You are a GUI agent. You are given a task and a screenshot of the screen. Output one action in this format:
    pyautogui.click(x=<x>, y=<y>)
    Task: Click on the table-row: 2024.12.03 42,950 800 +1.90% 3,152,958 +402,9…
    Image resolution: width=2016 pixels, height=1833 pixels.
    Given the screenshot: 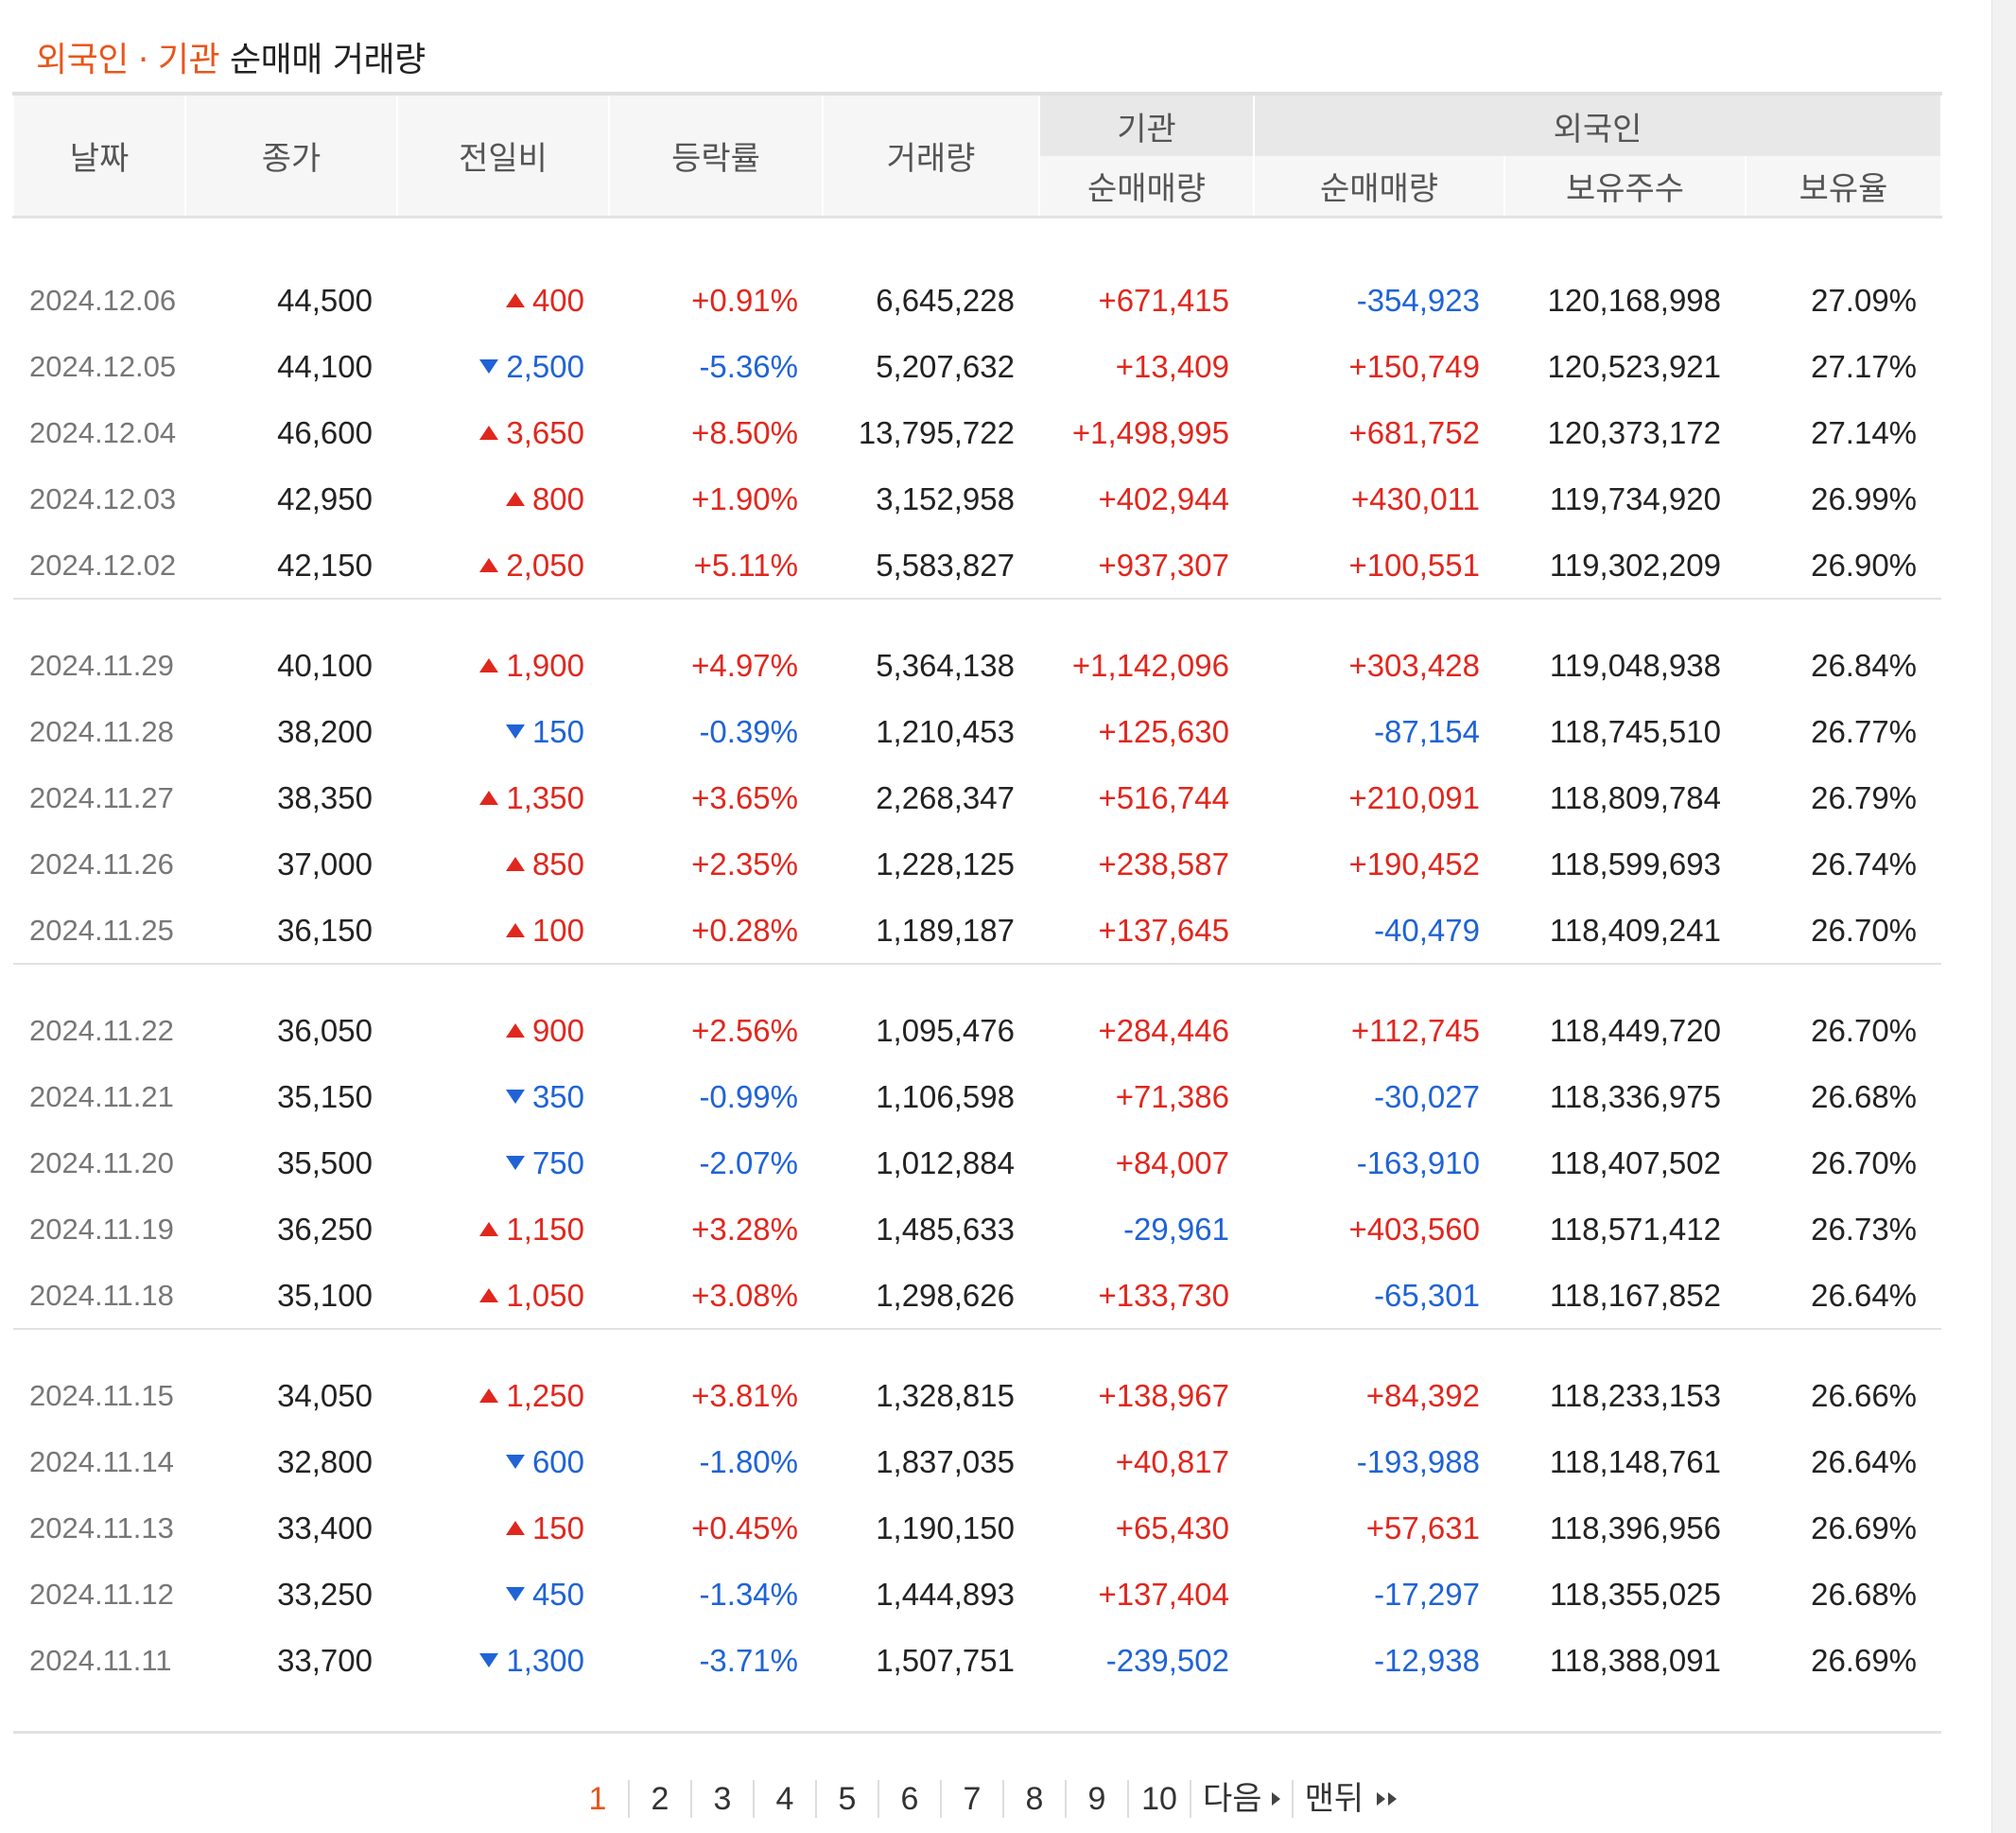 What is the action you would take?
    pyautogui.click(x=977, y=499)
    